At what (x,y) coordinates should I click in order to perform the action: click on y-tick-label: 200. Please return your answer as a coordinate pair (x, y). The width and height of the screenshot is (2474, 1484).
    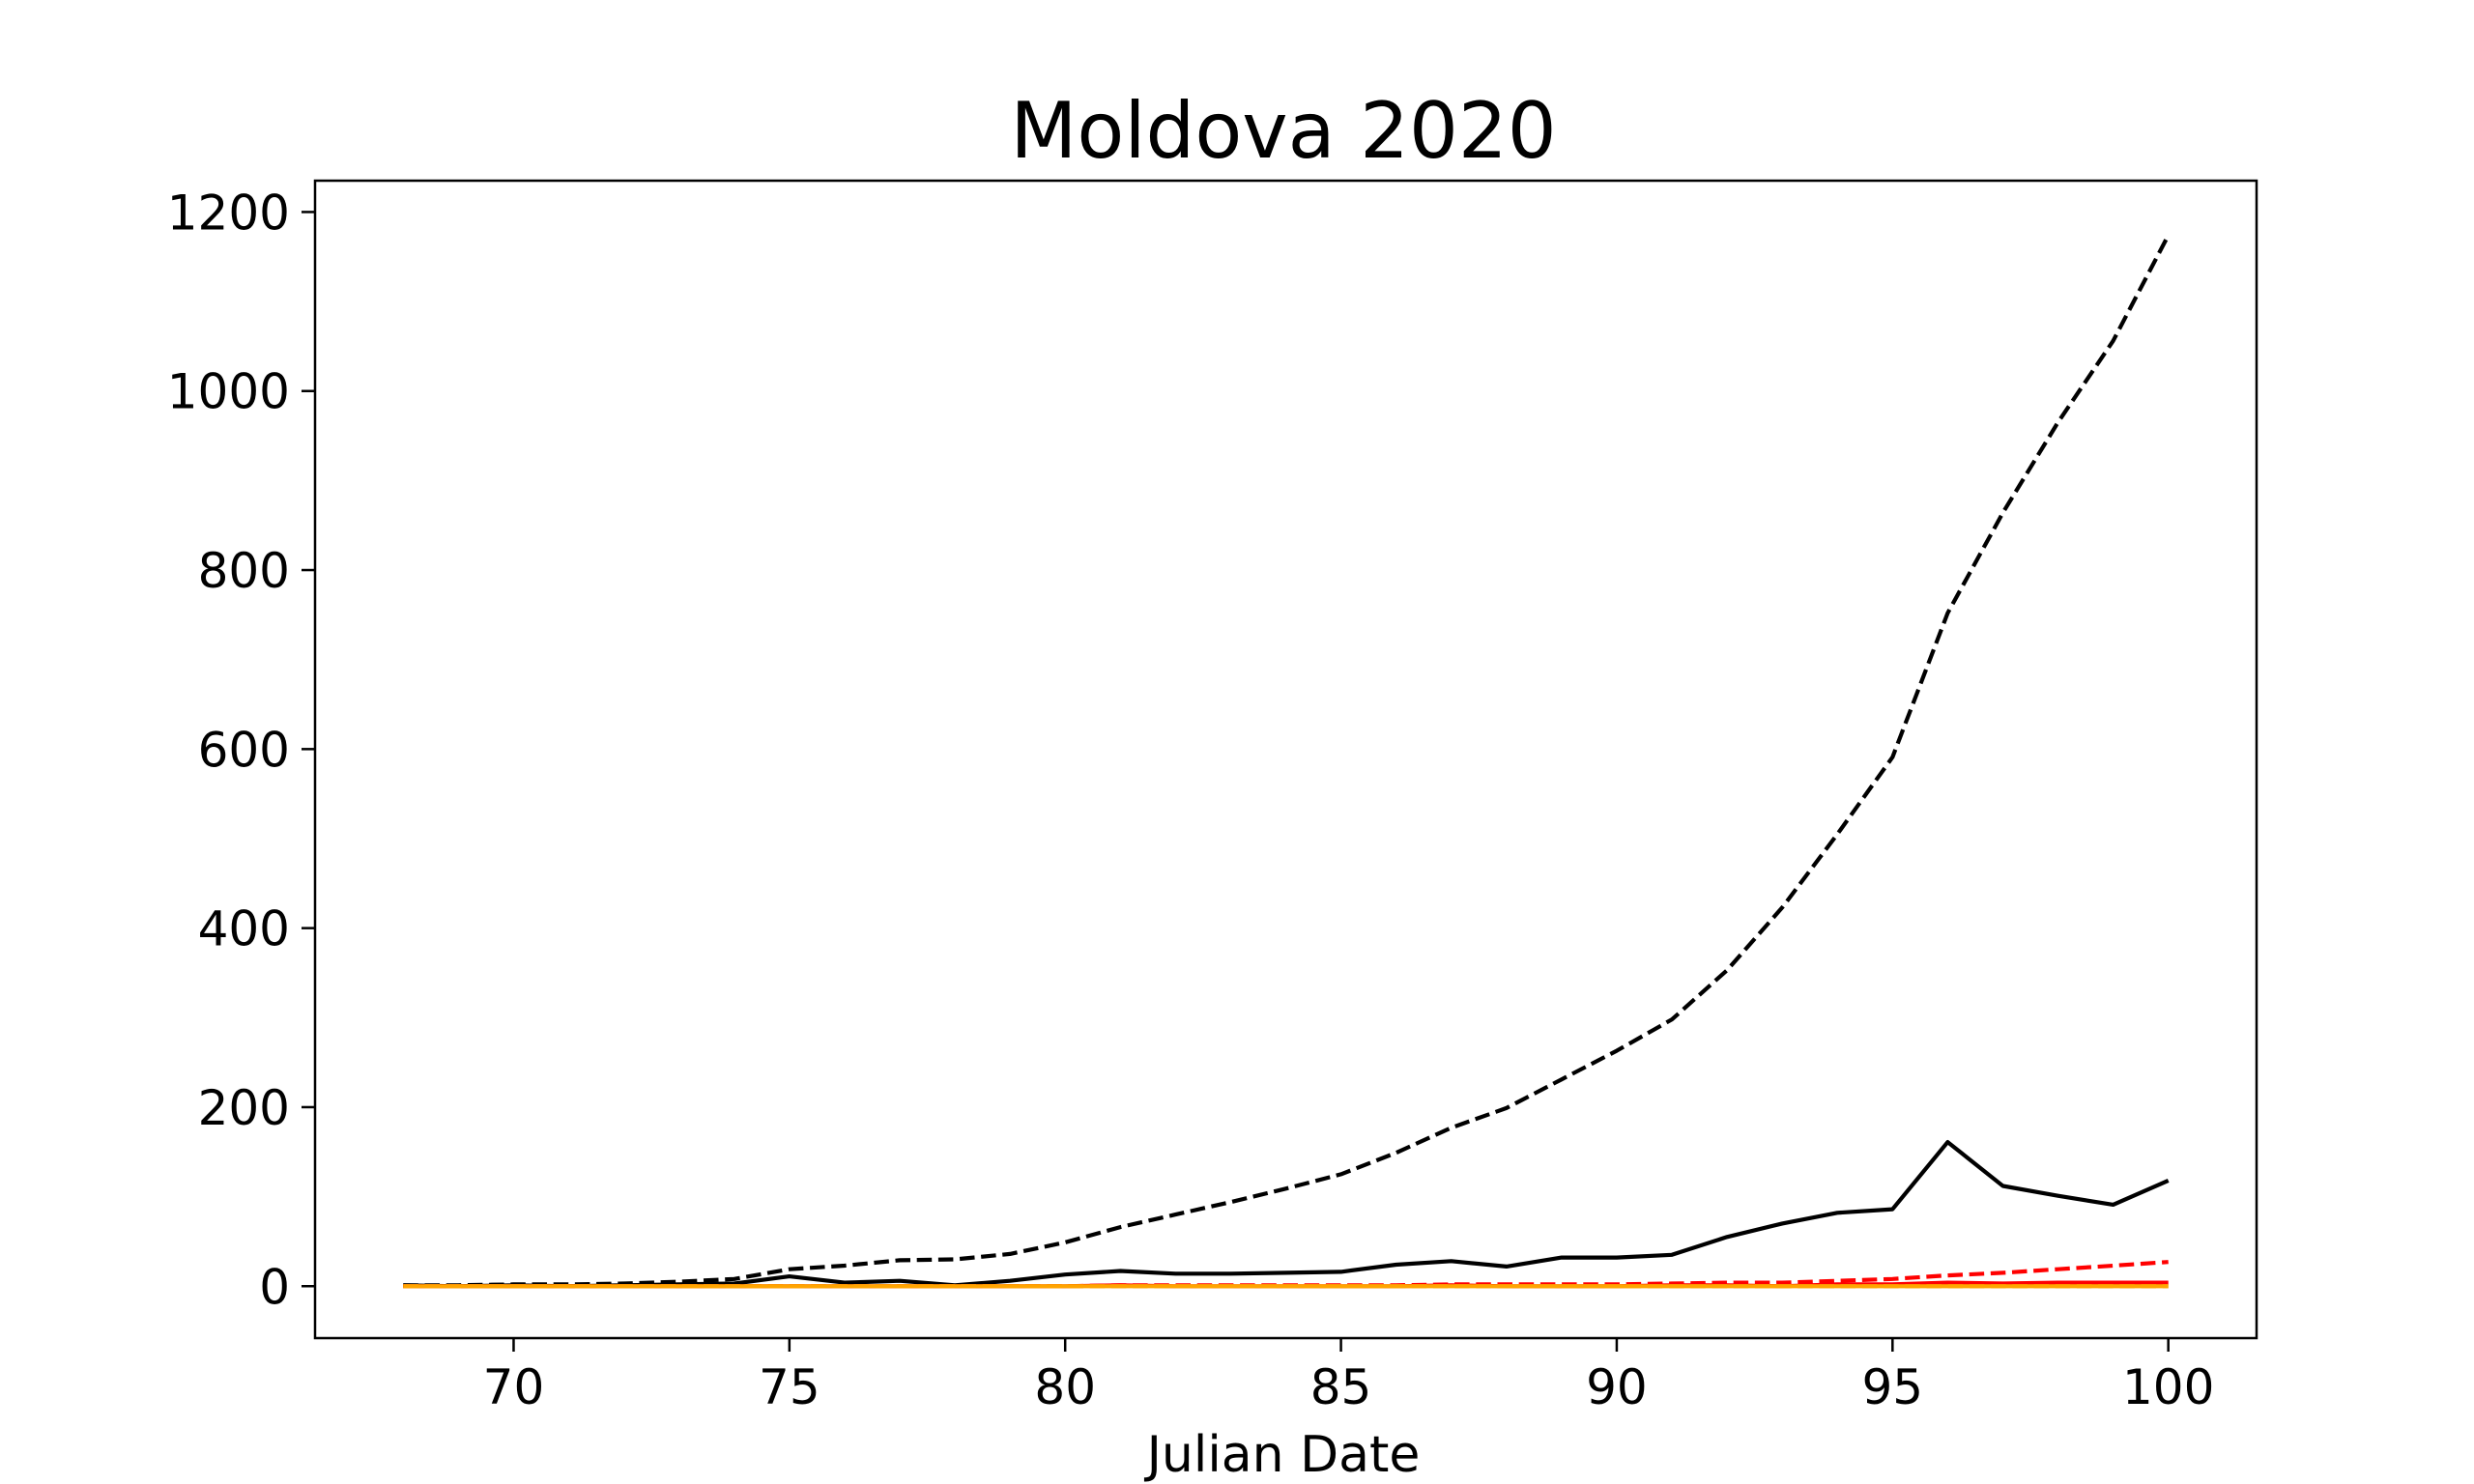
    Looking at the image, I should click on (244, 1108).